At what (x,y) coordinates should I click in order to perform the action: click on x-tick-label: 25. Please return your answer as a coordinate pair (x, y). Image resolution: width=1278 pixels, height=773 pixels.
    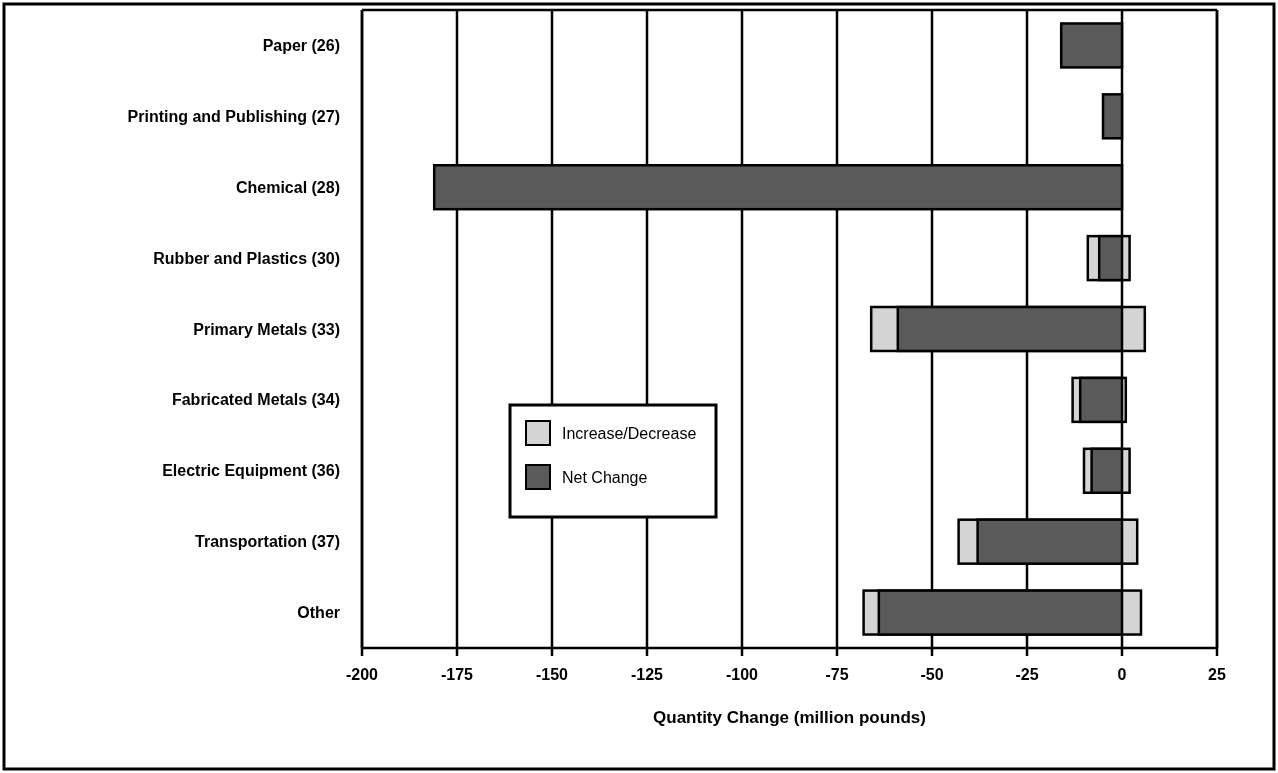
    Looking at the image, I should click on (1217, 674).